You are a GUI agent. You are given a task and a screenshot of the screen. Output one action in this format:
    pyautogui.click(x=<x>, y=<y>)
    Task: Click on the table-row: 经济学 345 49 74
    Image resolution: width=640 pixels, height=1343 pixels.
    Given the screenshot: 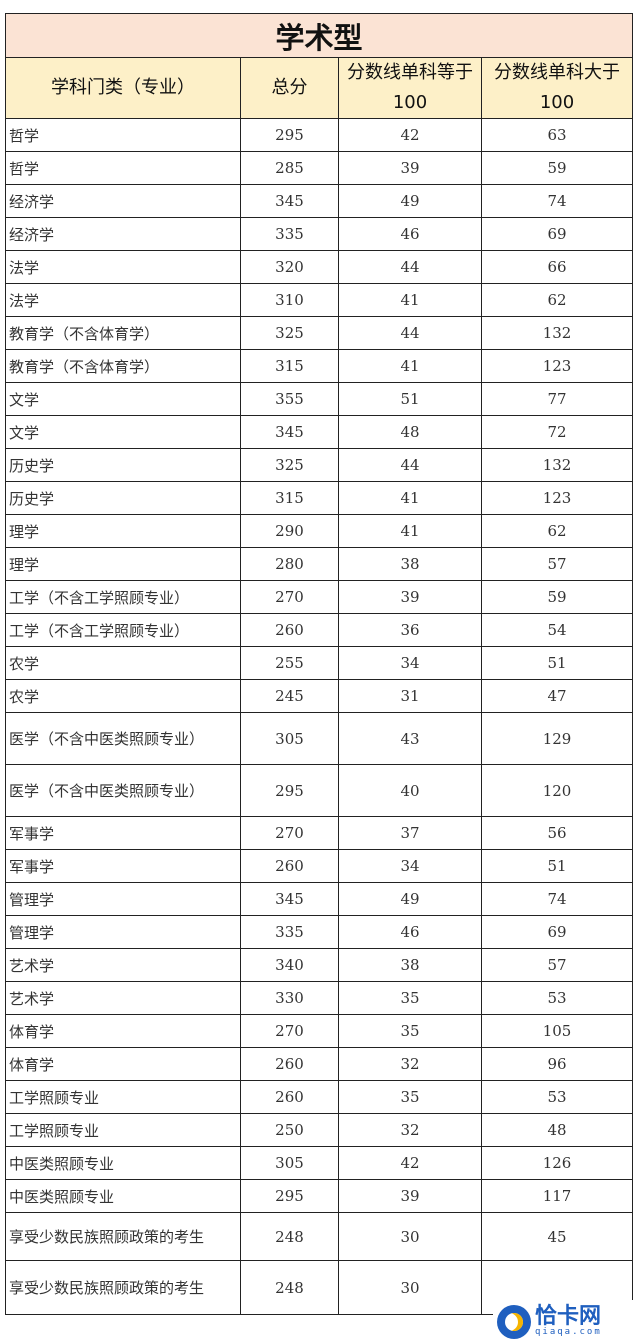 What is the action you would take?
    pyautogui.click(x=319, y=201)
    